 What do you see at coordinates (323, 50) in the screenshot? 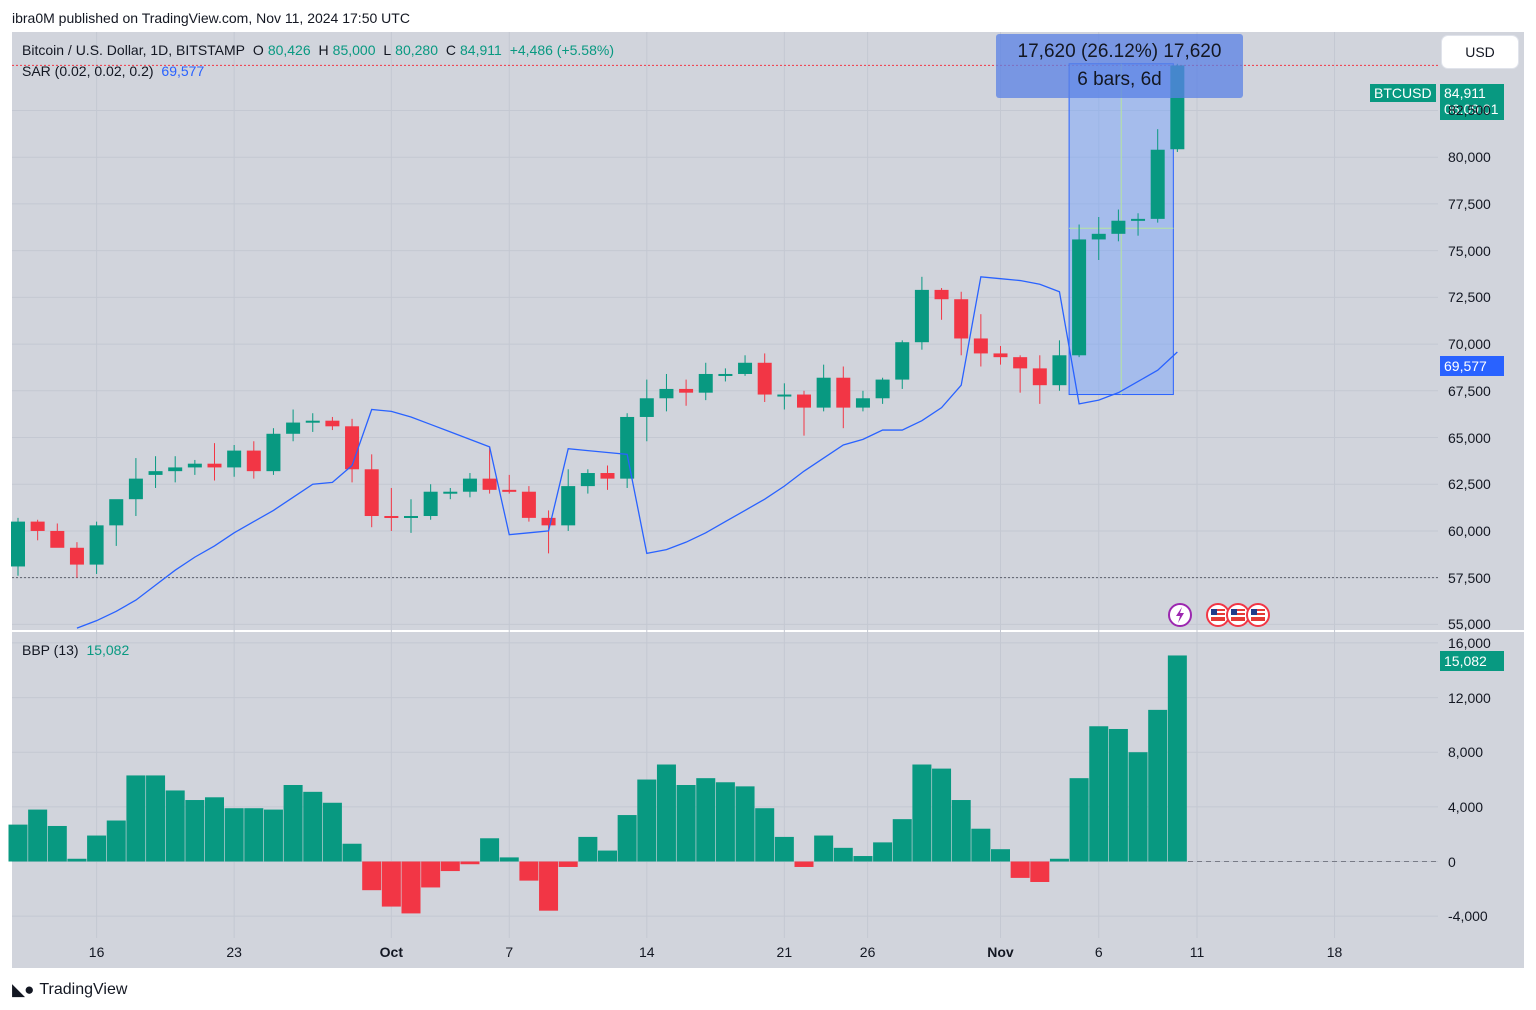
I see `high-label: H` at bounding box center [323, 50].